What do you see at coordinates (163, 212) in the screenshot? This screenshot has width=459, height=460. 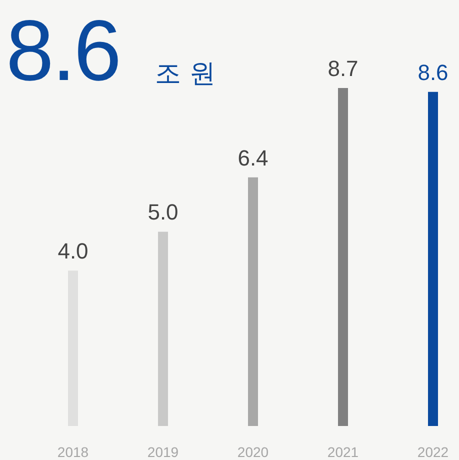 I see `data-label: 5.0` at bounding box center [163, 212].